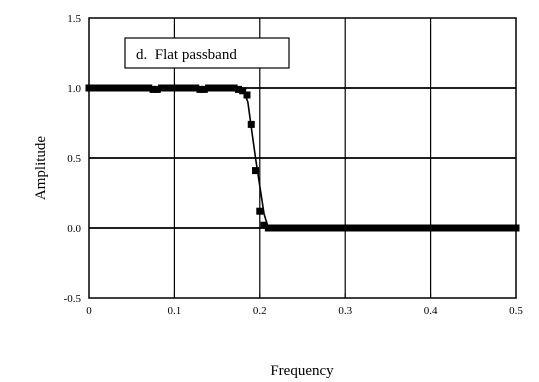 Image resolution: width=539 pixels, height=382 pixels. I want to click on x-tick-label: 0.2, so click(260, 311).